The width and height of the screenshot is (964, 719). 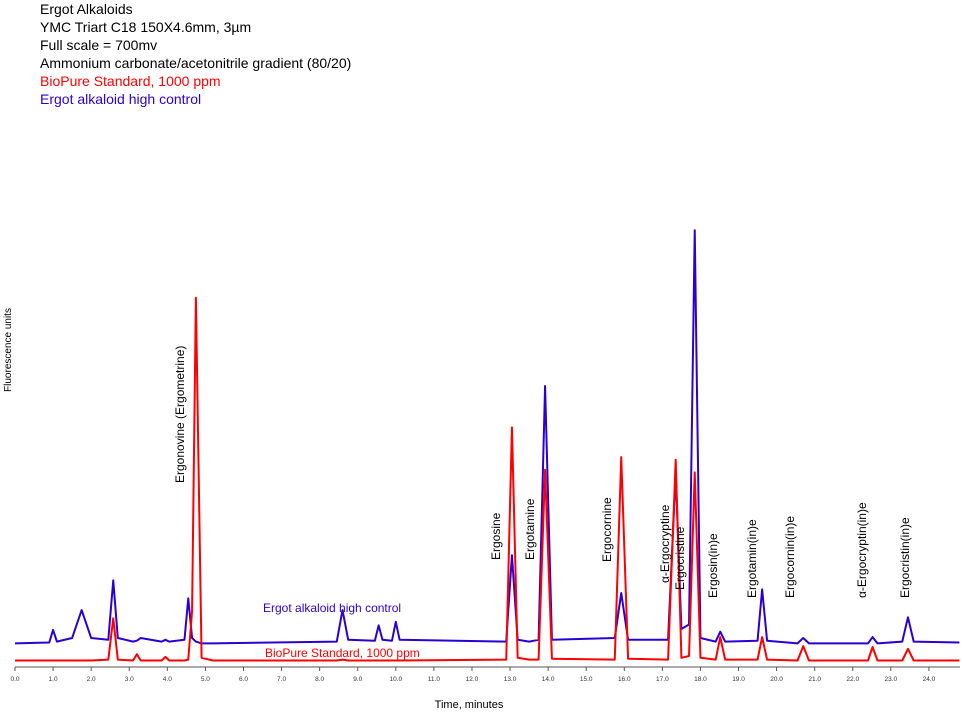 What do you see at coordinates (510, 679) in the screenshot?
I see `x-tick-label: 13.0` at bounding box center [510, 679].